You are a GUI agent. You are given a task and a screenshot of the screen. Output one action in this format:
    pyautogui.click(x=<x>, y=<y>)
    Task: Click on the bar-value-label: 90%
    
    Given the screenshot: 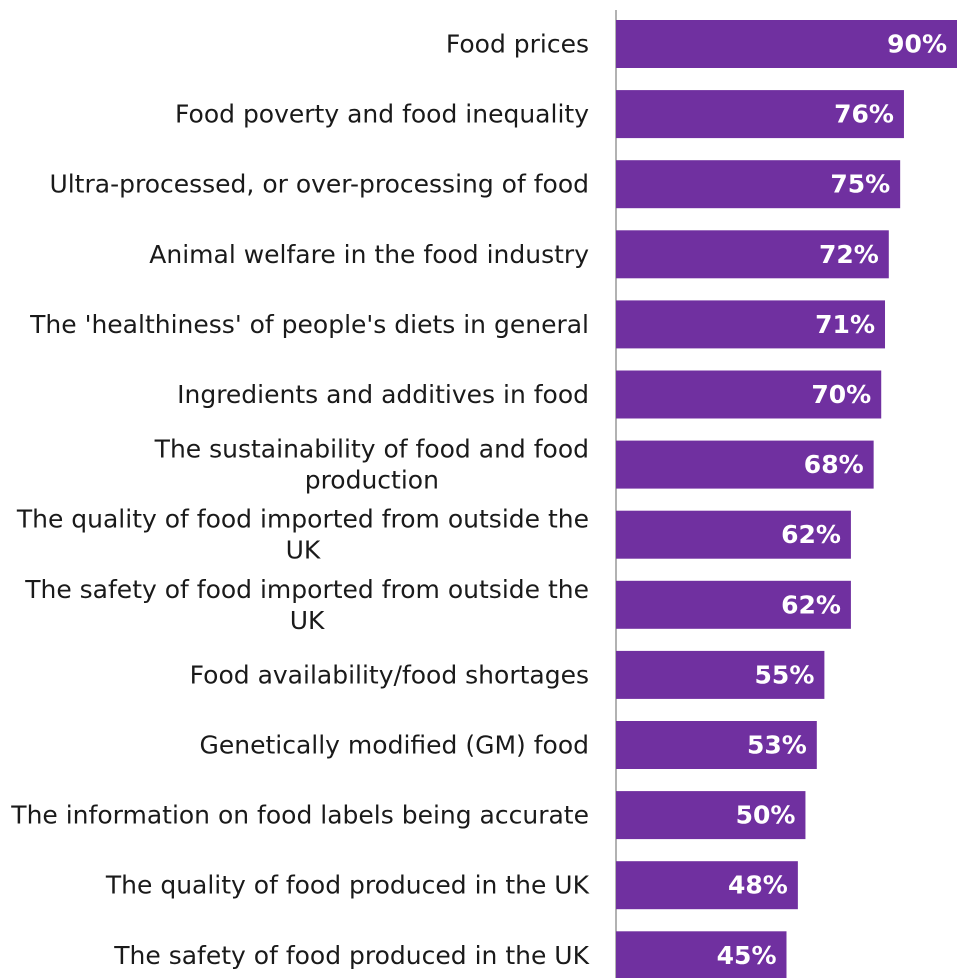 What is the action you would take?
    pyautogui.click(x=917, y=44)
    